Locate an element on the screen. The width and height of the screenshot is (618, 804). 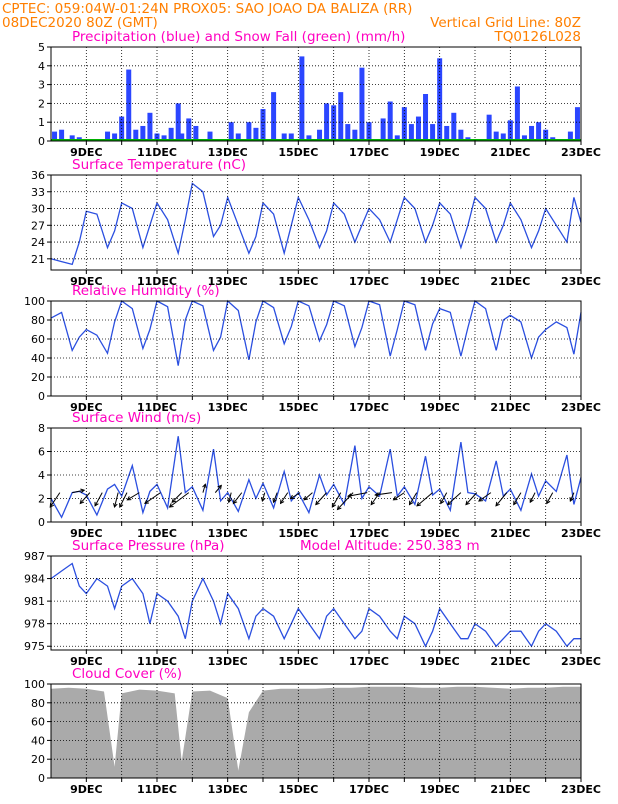
rh-xtick-label: 21DEC is located at coordinates (510, 407).